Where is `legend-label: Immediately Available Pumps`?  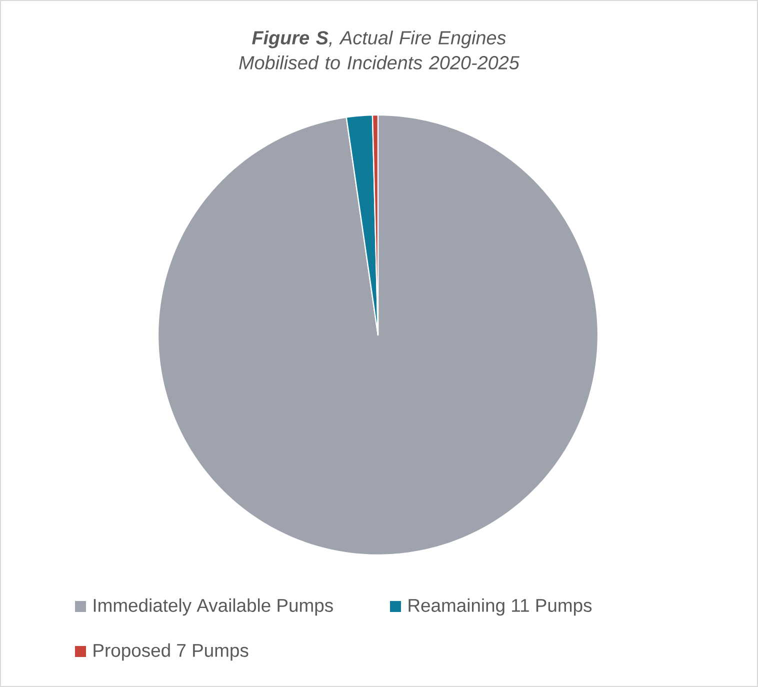 legend-label: Immediately Available Pumps is located at coordinates (213, 607).